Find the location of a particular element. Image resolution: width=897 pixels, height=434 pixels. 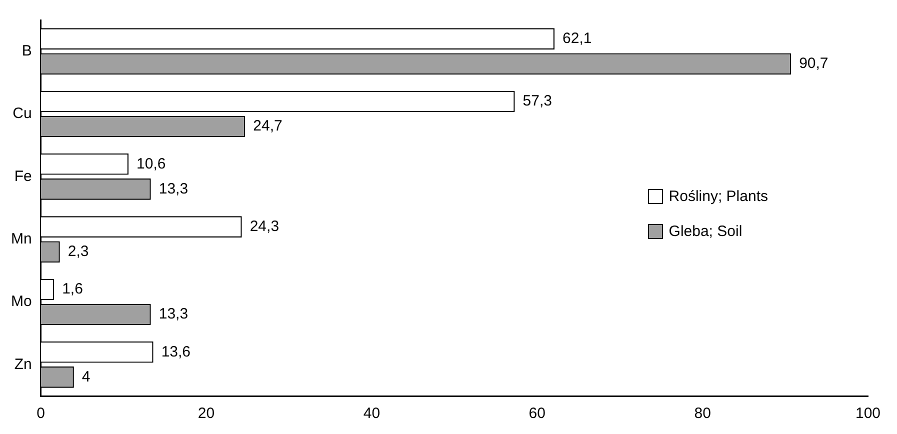

y-tick-label: B is located at coordinates (27, 51).